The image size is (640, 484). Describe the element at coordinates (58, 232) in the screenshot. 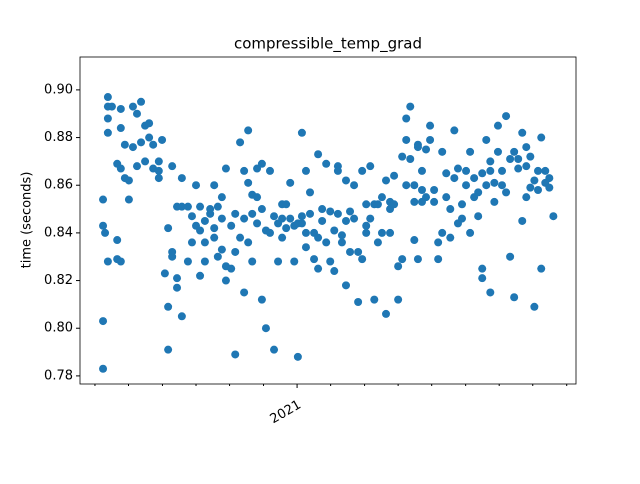

I see `y-tick-label: 0.84` at that location.